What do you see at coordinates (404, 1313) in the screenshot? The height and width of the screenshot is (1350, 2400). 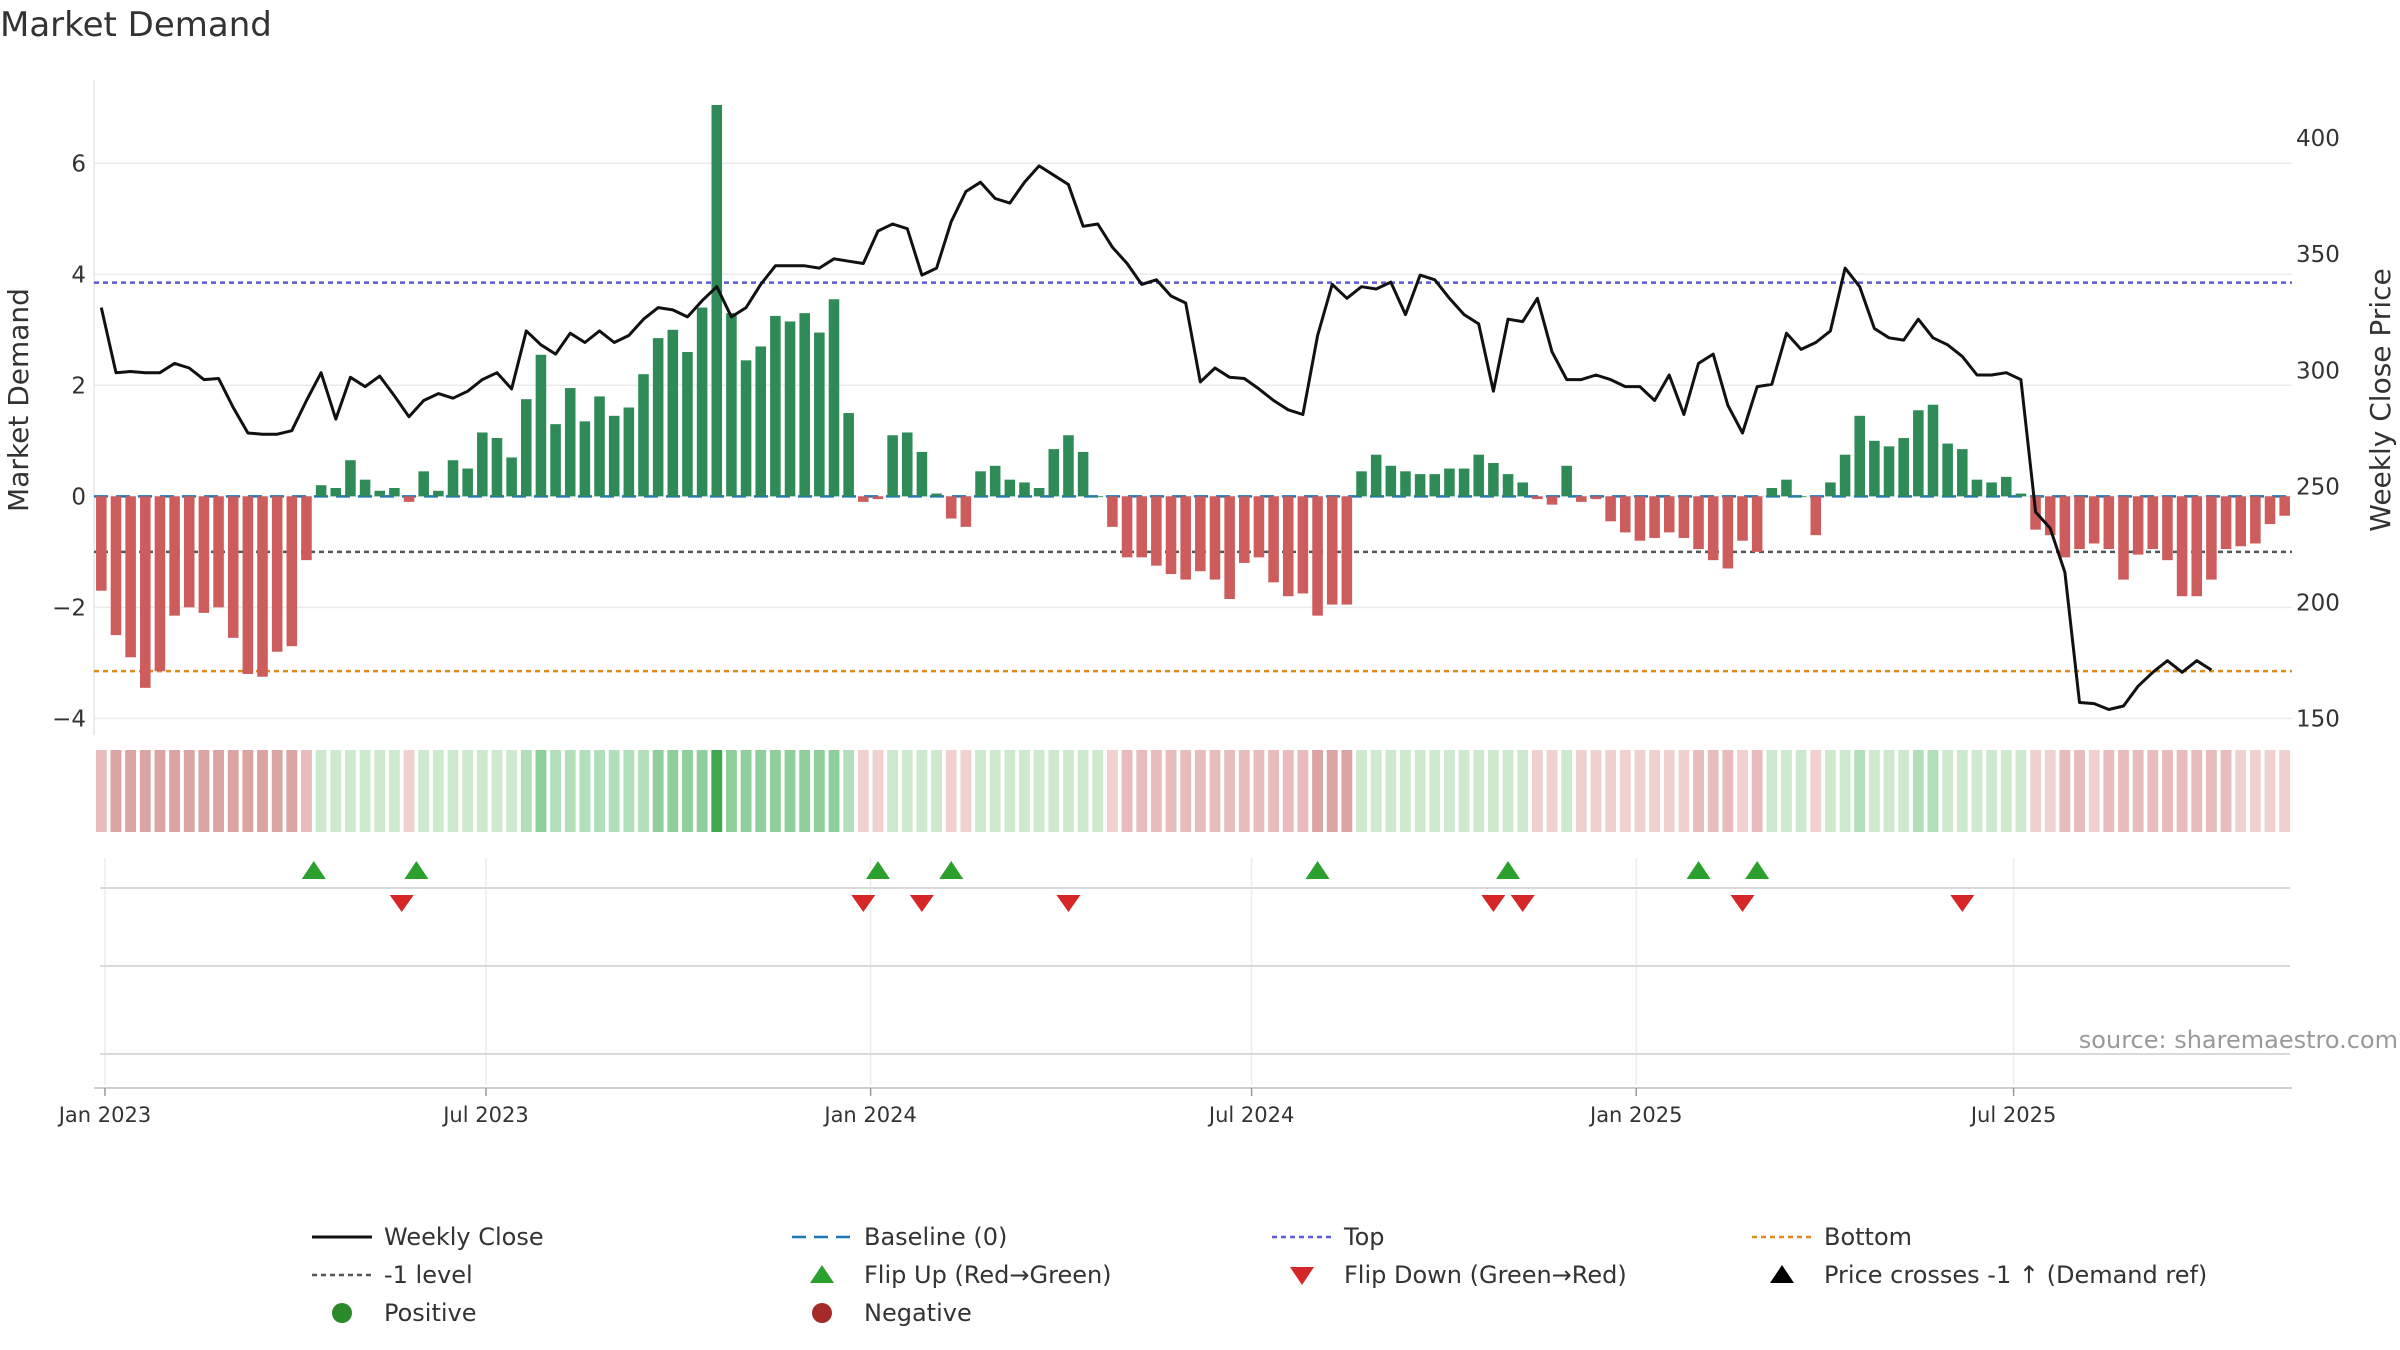 I see `legend-item: Positive` at bounding box center [404, 1313].